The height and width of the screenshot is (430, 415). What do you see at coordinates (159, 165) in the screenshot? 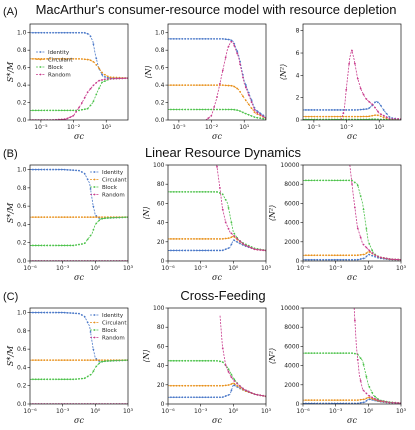
I see `y-tick-label: 100` at bounding box center [159, 165].